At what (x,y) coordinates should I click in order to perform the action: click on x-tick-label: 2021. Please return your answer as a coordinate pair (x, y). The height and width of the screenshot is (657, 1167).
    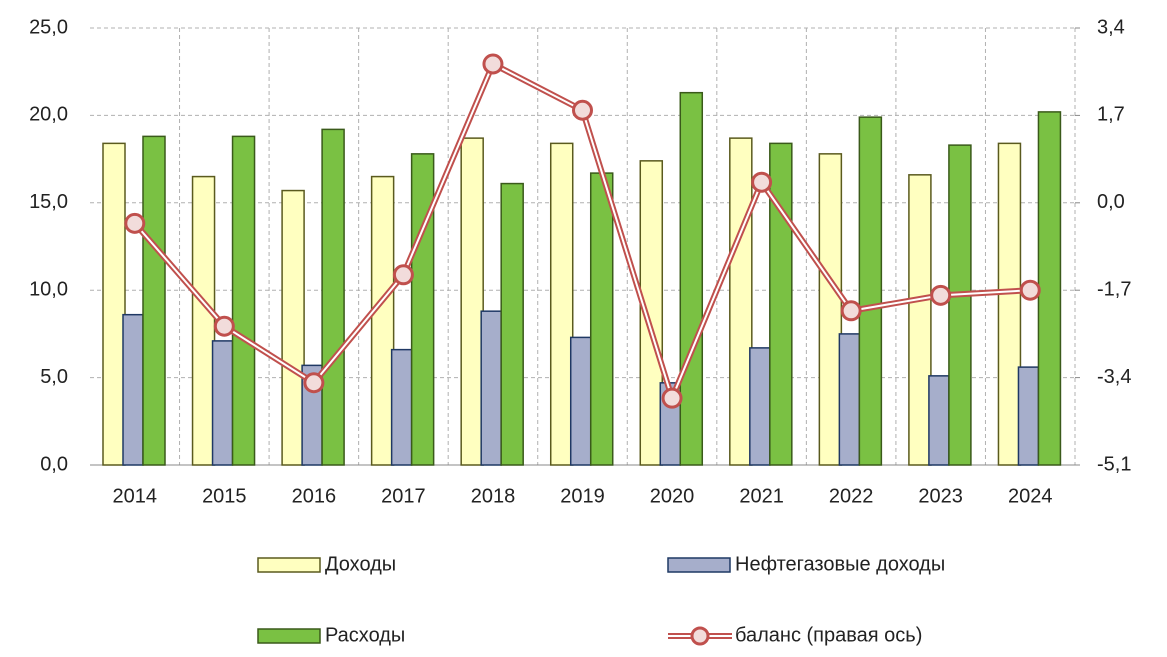
    Looking at the image, I should click on (761, 496).